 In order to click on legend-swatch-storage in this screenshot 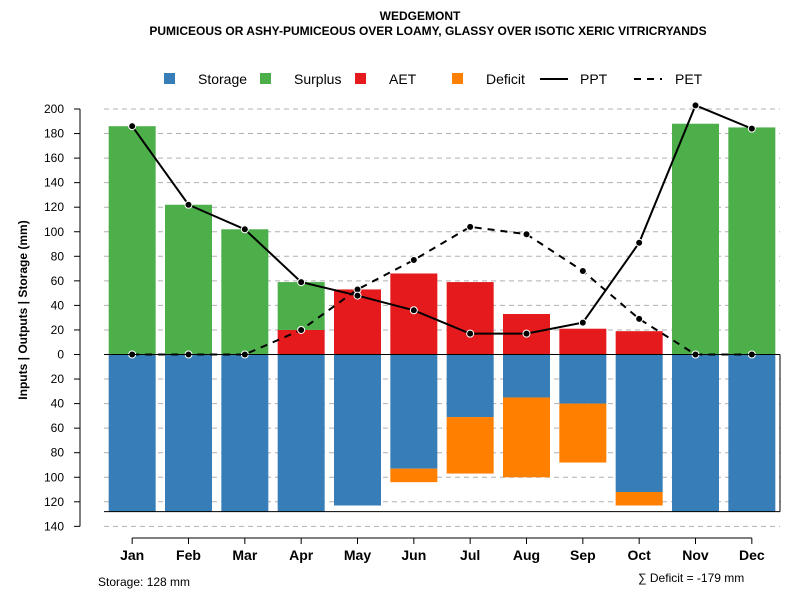, I will do `click(169, 78)`.